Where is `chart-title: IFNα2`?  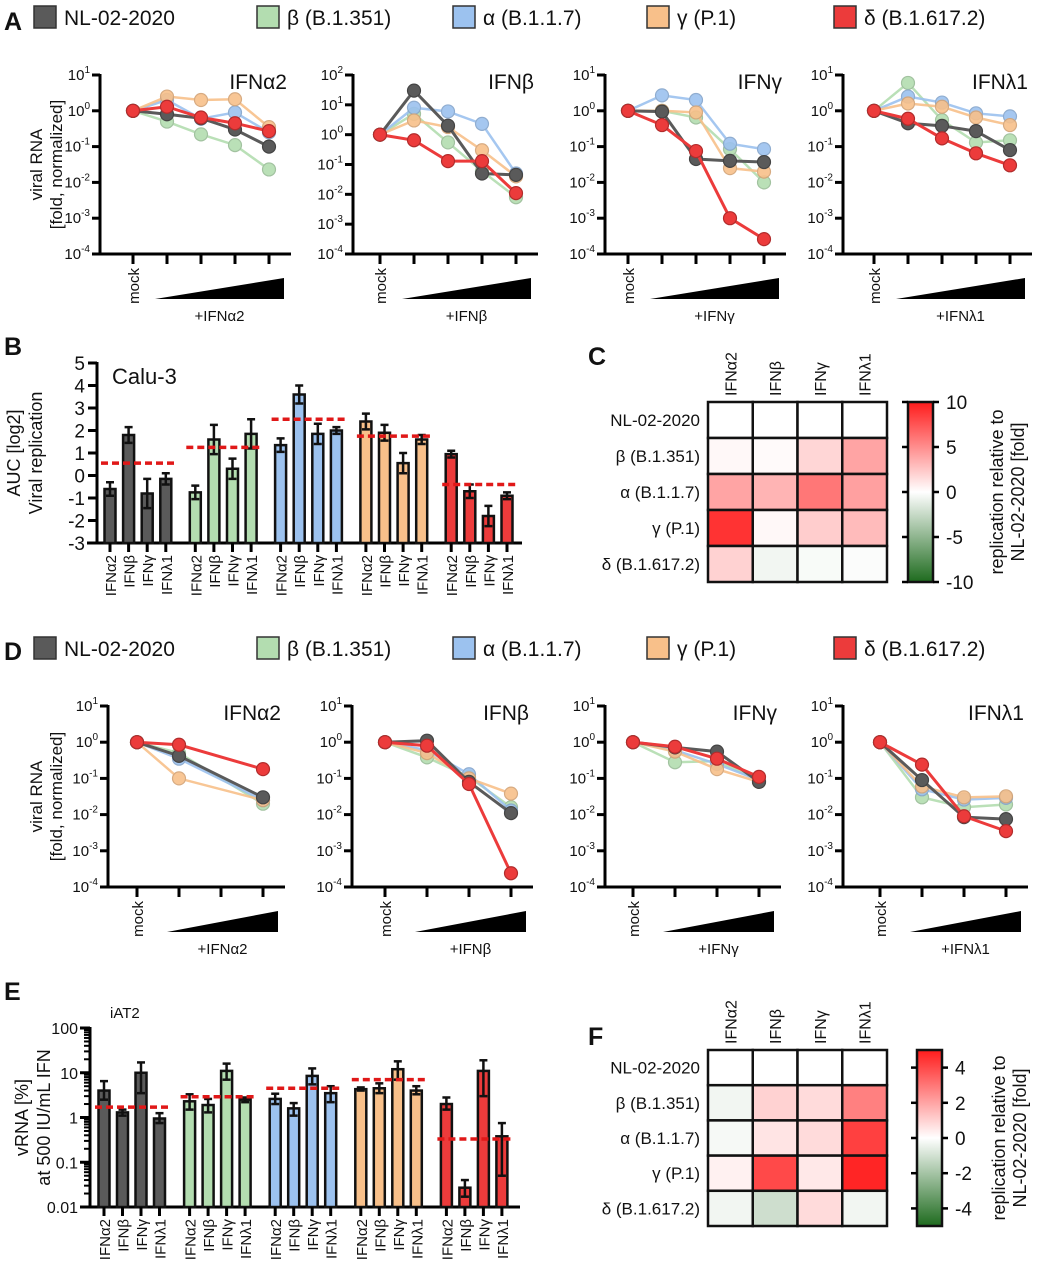 chart-title: IFNα2 is located at coordinates (258, 82).